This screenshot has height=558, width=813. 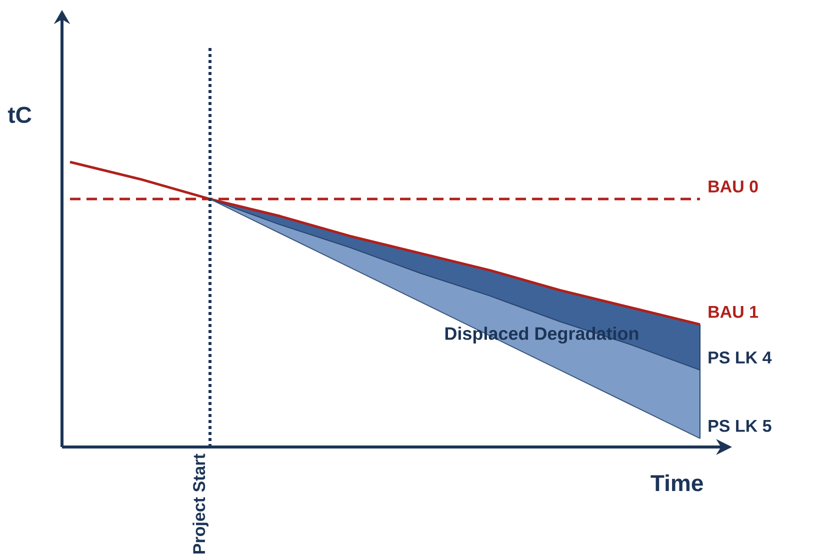 What do you see at coordinates (740, 426) in the screenshot?
I see `series-label: PS LK 5` at bounding box center [740, 426].